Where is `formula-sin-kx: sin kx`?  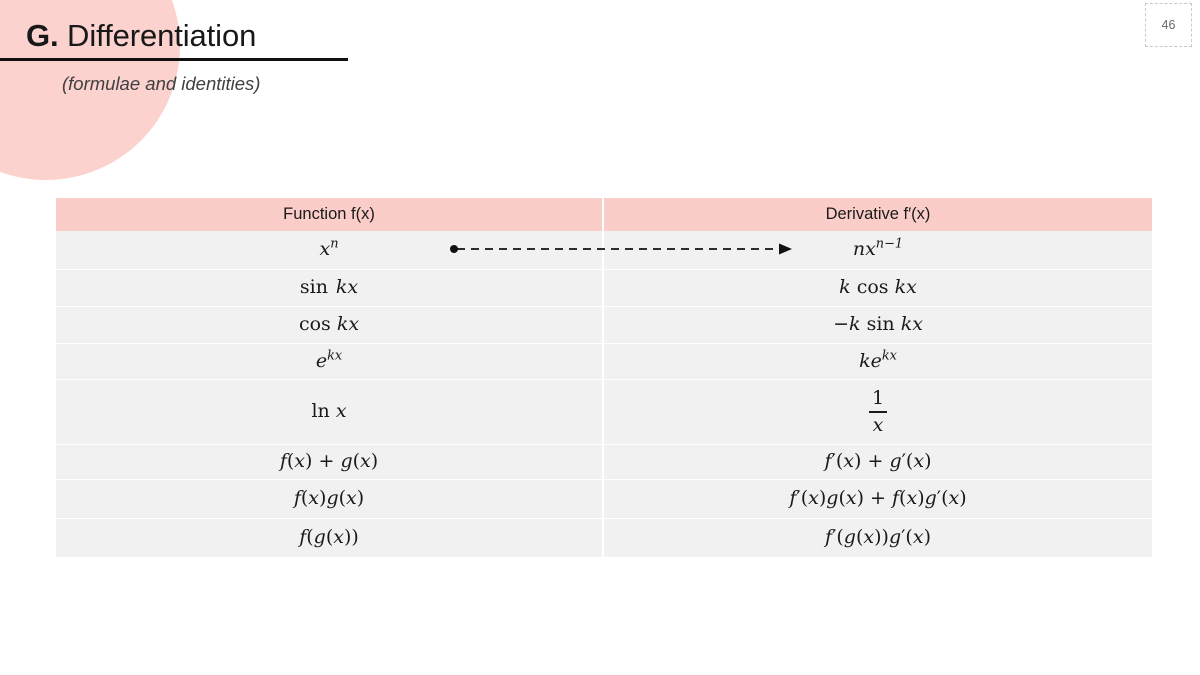
formula-sin-kx: sin kx is located at coordinates (329, 287).